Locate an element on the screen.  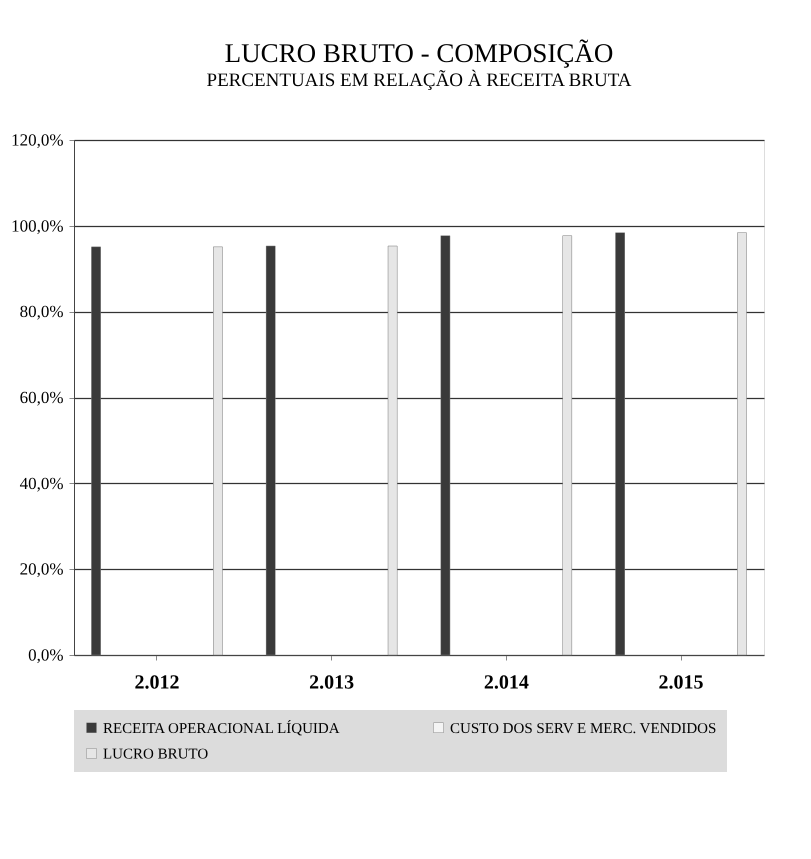
y-tick-label: 120,0% is located at coordinates (37, 140).